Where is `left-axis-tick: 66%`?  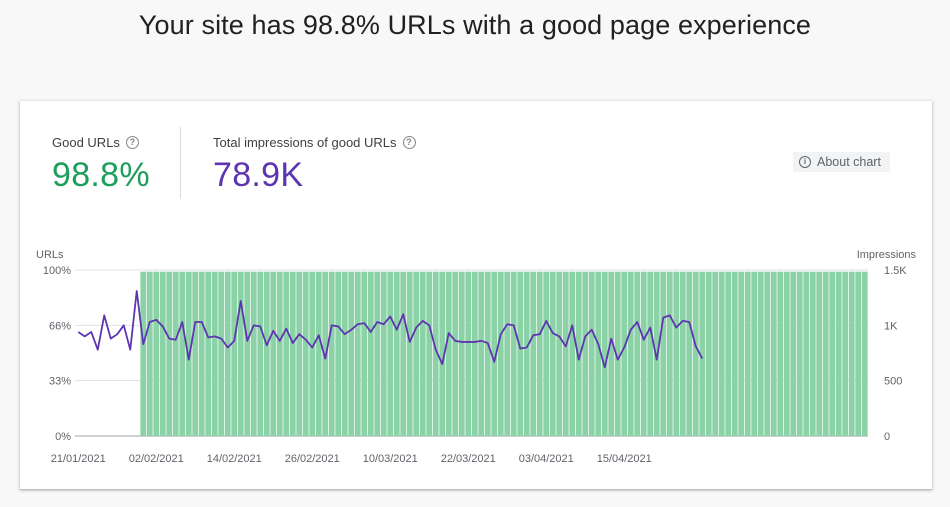 left-axis-tick: 66% is located at coordinates (60, 326).